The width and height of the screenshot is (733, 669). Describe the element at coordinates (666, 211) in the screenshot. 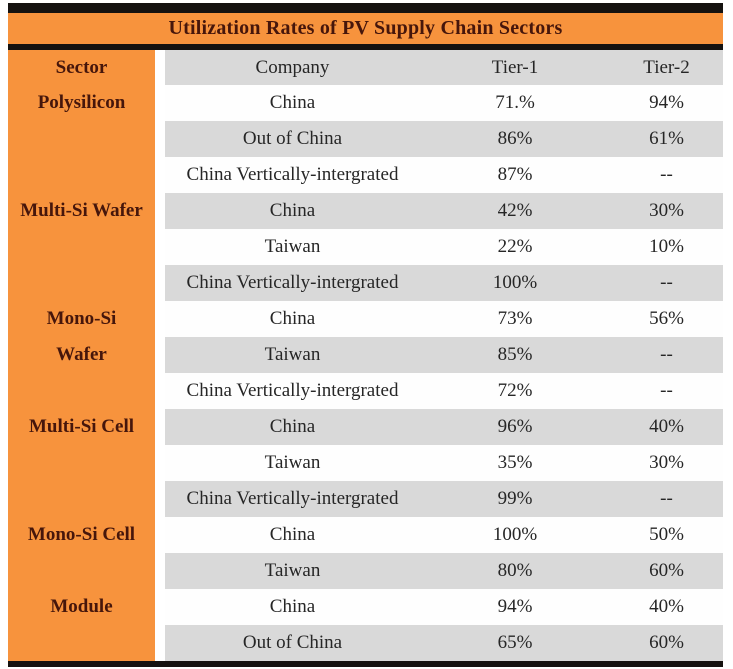

I see `tier2-cell: 30%` at that location.